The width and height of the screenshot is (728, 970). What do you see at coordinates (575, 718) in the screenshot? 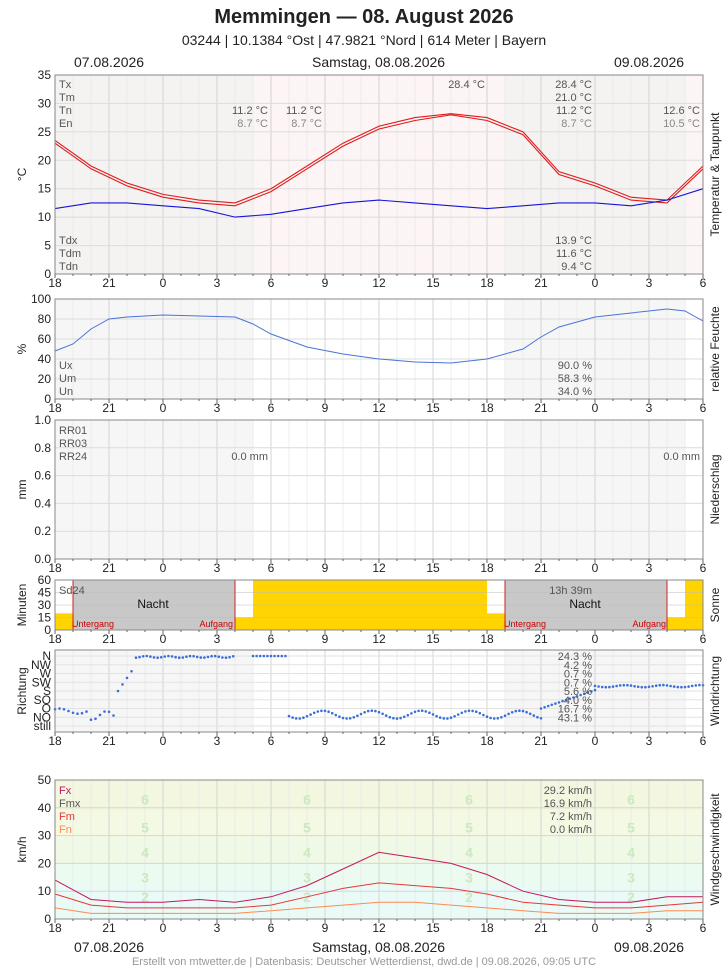
I see `dir-pct-NO: 43.1 %` at bounding box center [575, 718].